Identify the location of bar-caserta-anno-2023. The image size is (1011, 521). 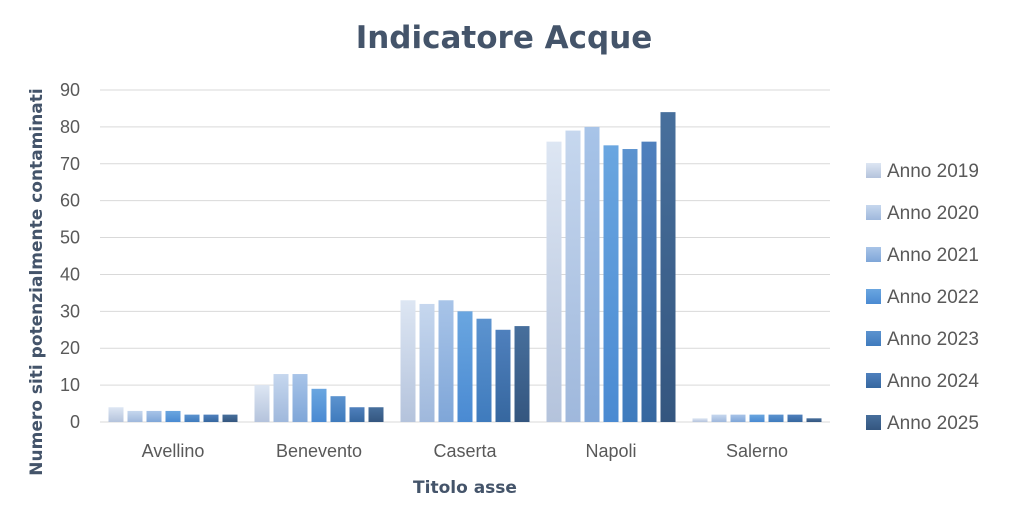
(484, 370).